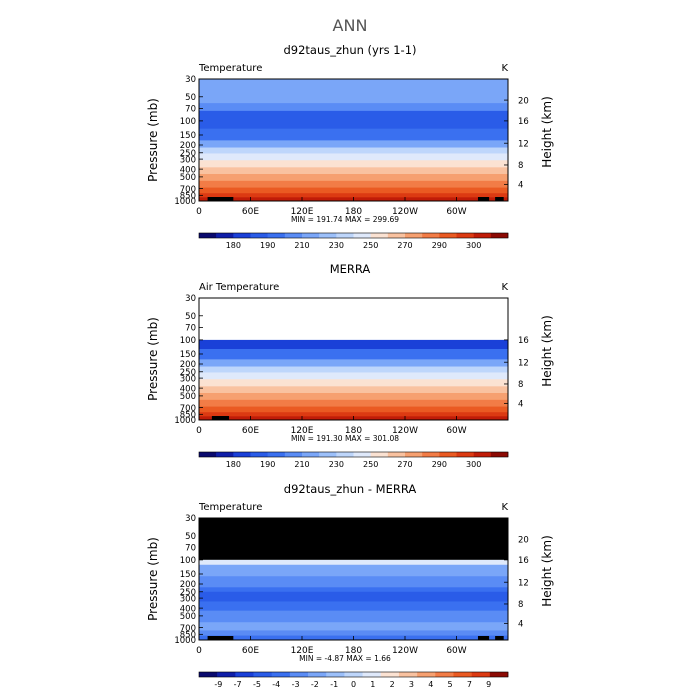 The width and height of the screenshot is (700, 700). What do you see at coordinates (188, 585) in the screenshot?
I see `y-tick-label: 200` at bounding box center [188, 585].